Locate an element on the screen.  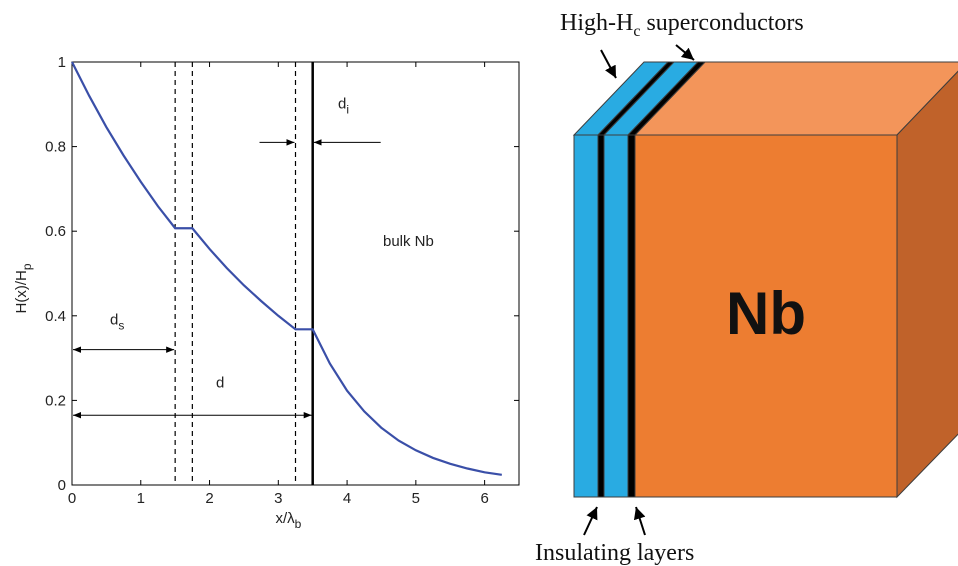
y-tick-label: 1 is located at coordinates (62, 62).